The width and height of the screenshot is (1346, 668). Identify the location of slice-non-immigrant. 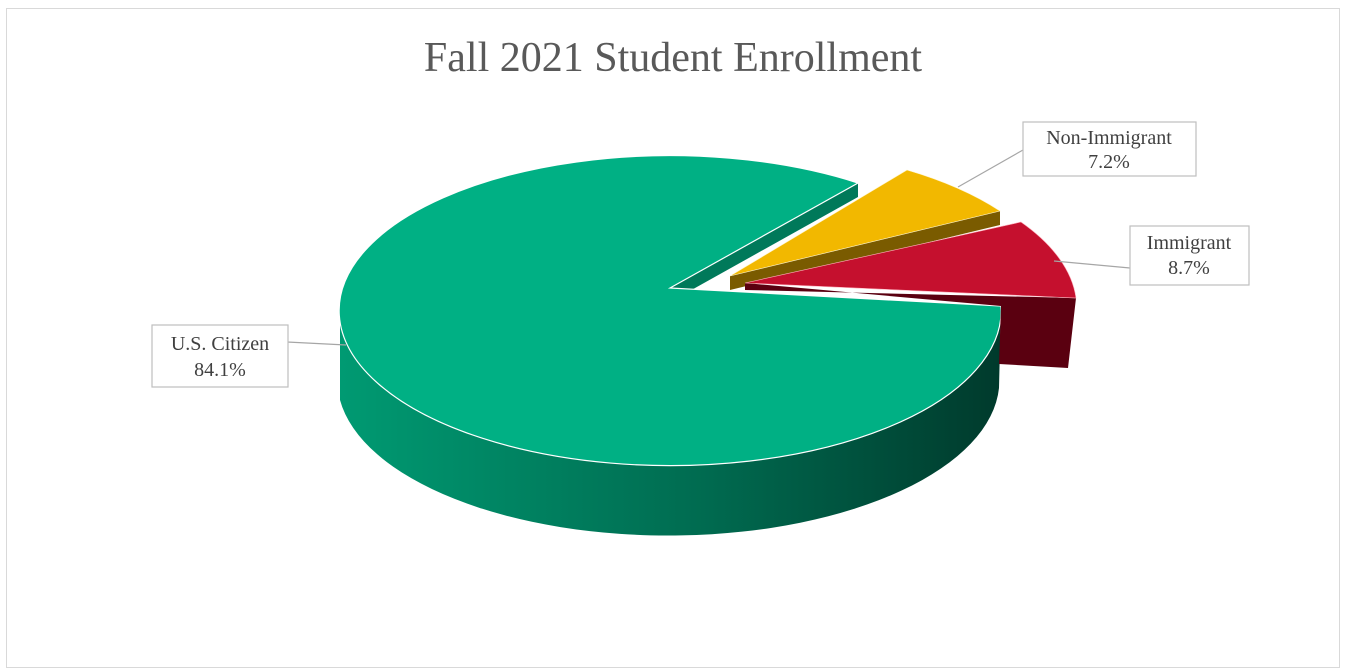
(865, 223).